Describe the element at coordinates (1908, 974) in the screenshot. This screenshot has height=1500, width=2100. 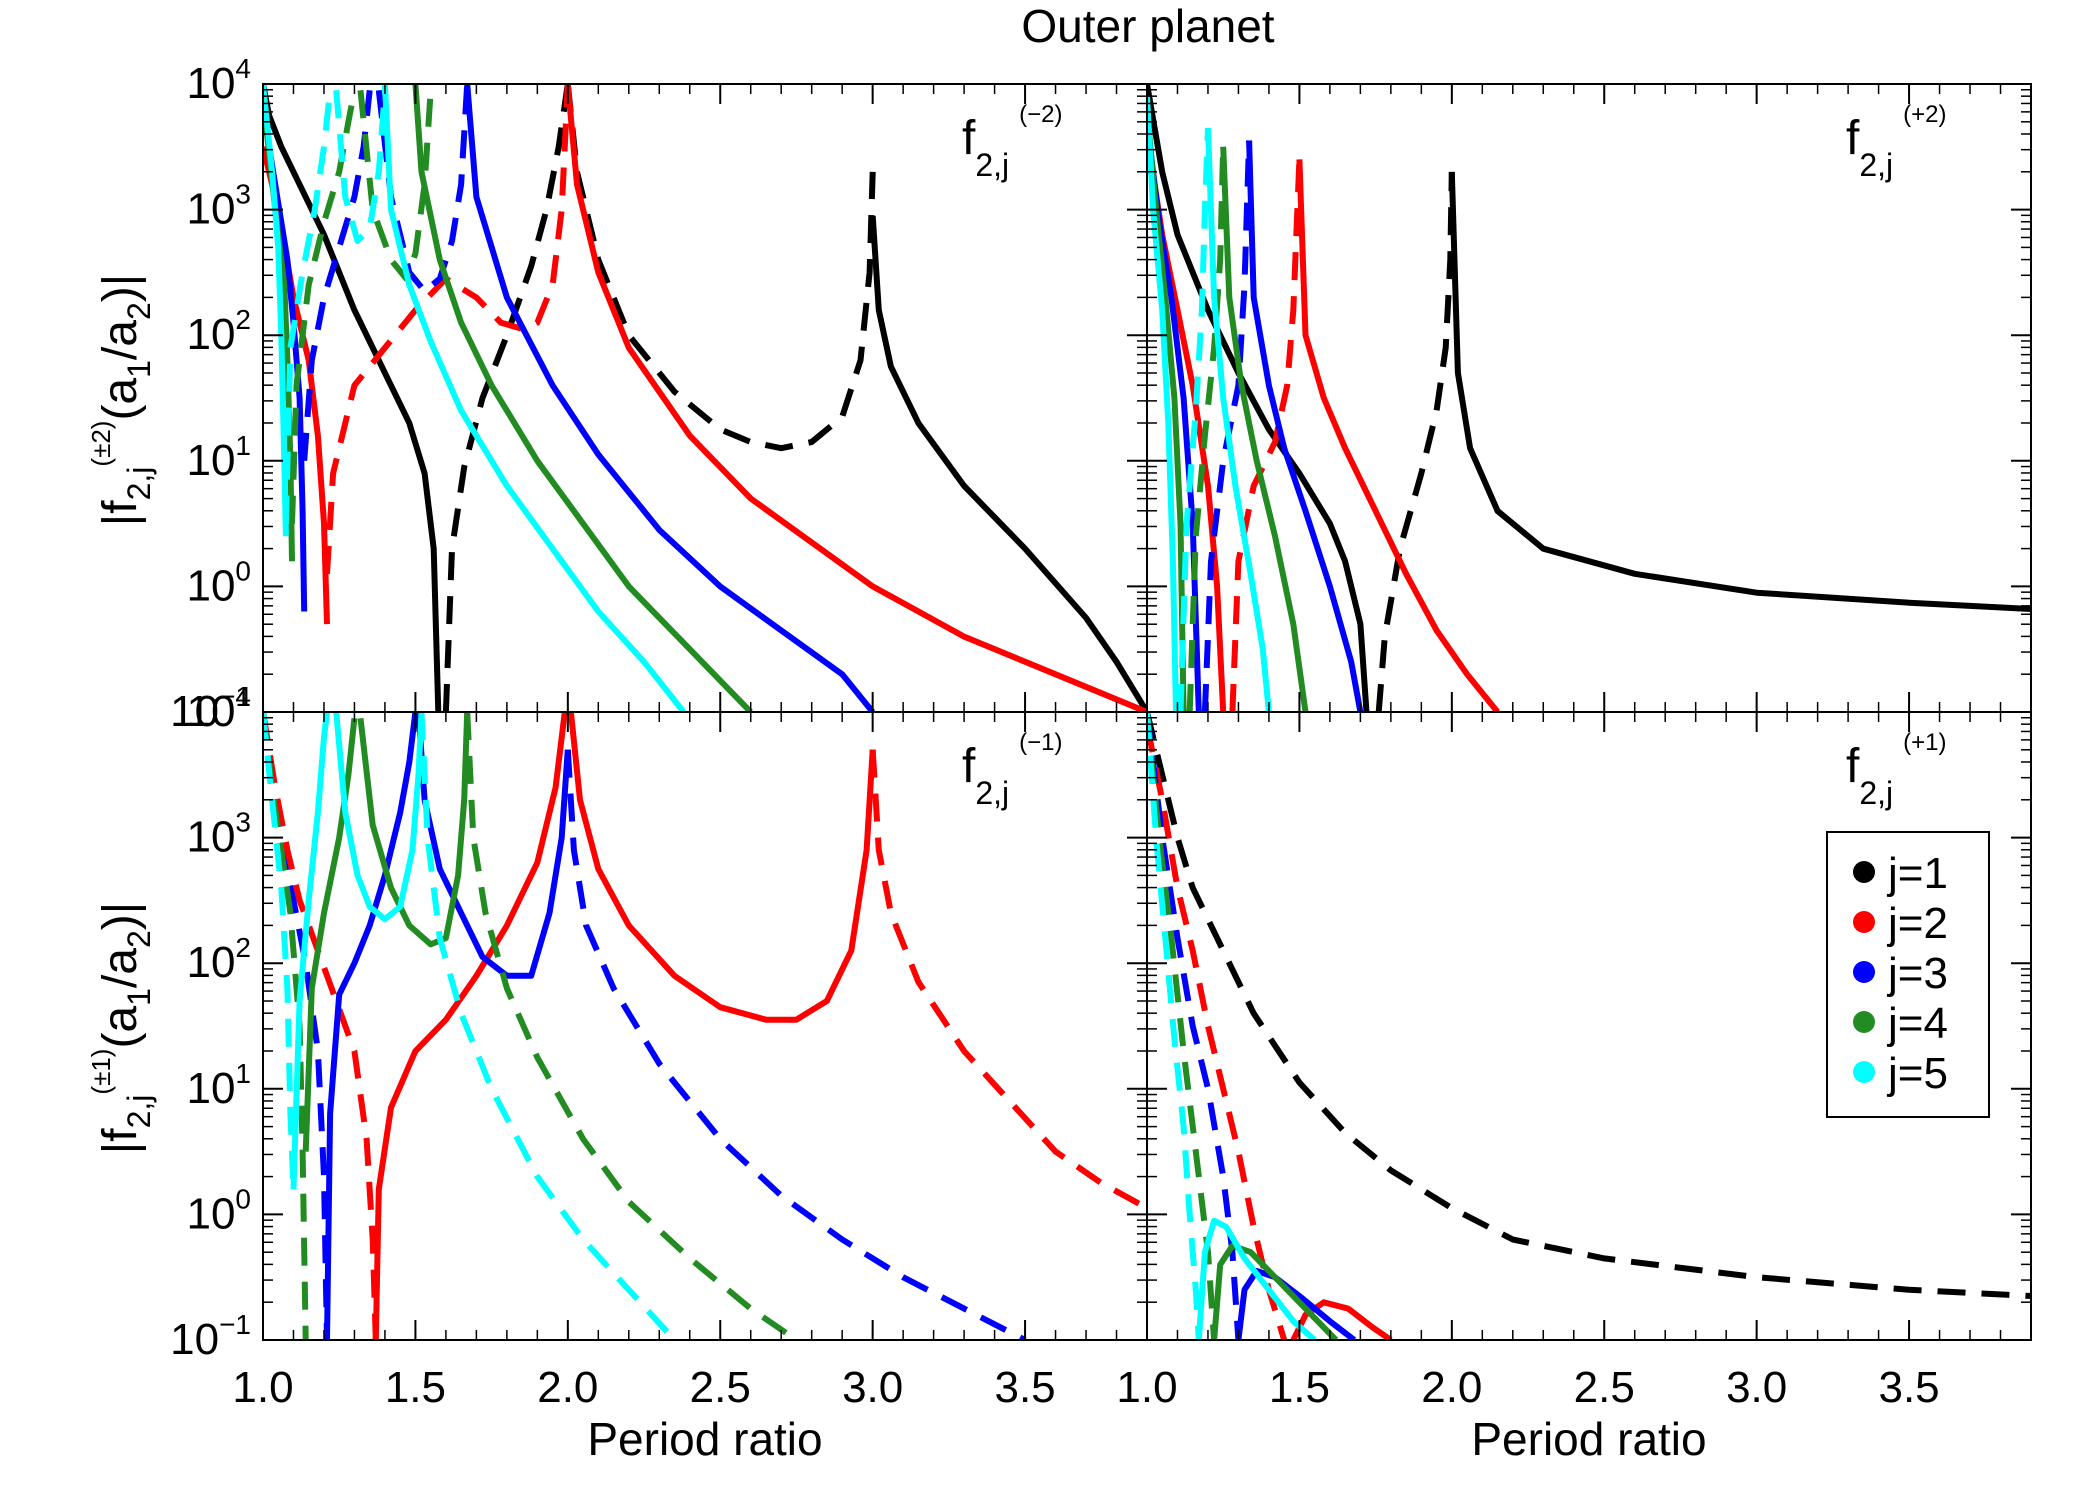
I see `legend: j=1j=2j=3j=4j=5` at that location.